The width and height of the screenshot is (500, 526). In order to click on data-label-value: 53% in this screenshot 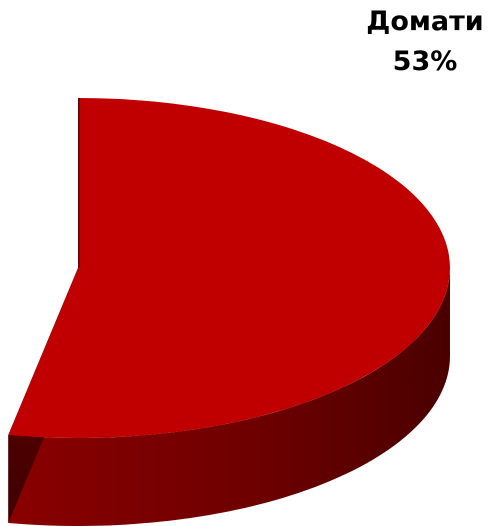, I will do `click(425, 61)`.